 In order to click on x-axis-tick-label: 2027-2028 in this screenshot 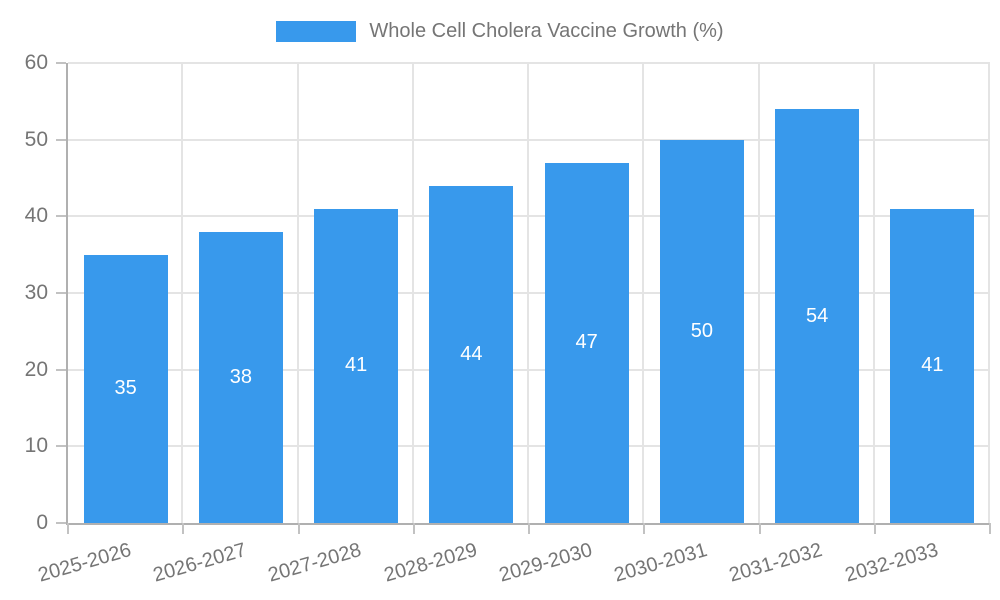, I will do `click(315, 563)`.